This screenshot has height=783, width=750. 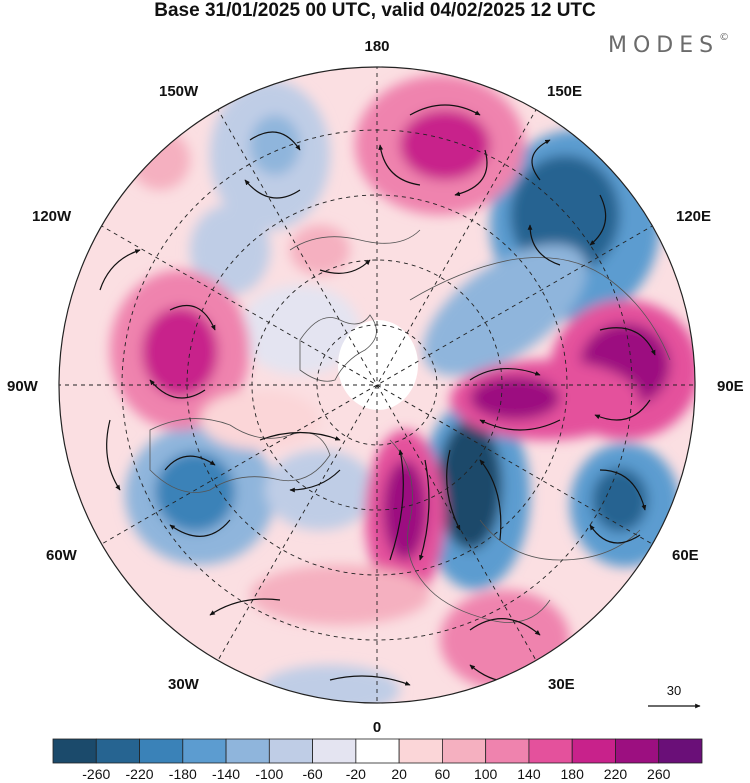 I want to click on alaska-coast, so click(x=355, y=240).